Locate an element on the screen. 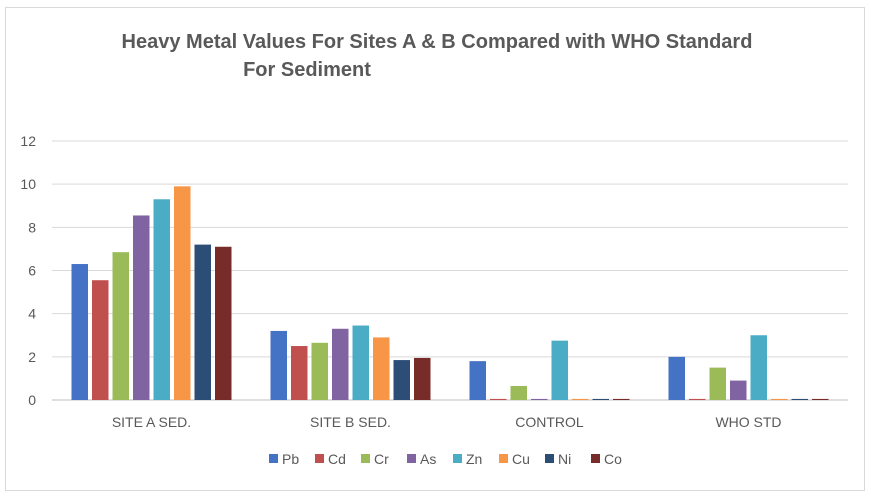  y-tick-label: 8 is located at coordinates (32, 227).